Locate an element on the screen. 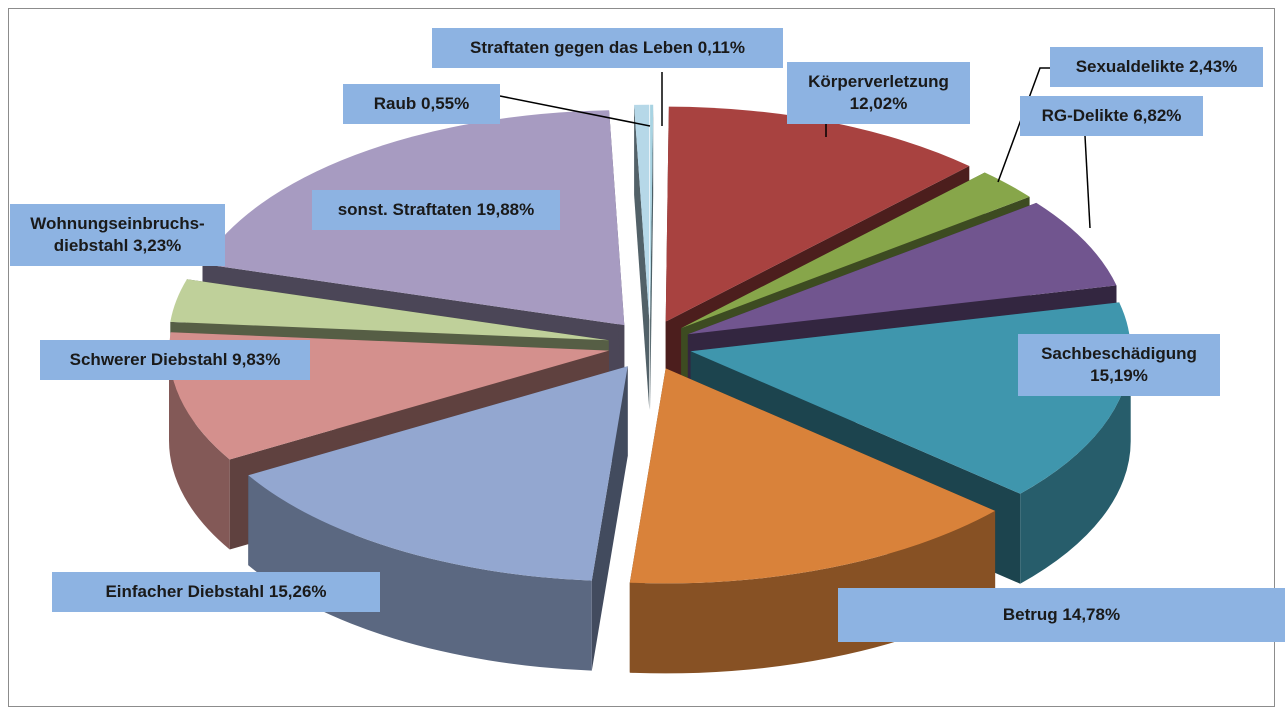 The height and width of the screenshot is (717, 1285). data-label: Wohnungseinbruchs-diebstahl 3,23% is located at coordinates (117, 235).